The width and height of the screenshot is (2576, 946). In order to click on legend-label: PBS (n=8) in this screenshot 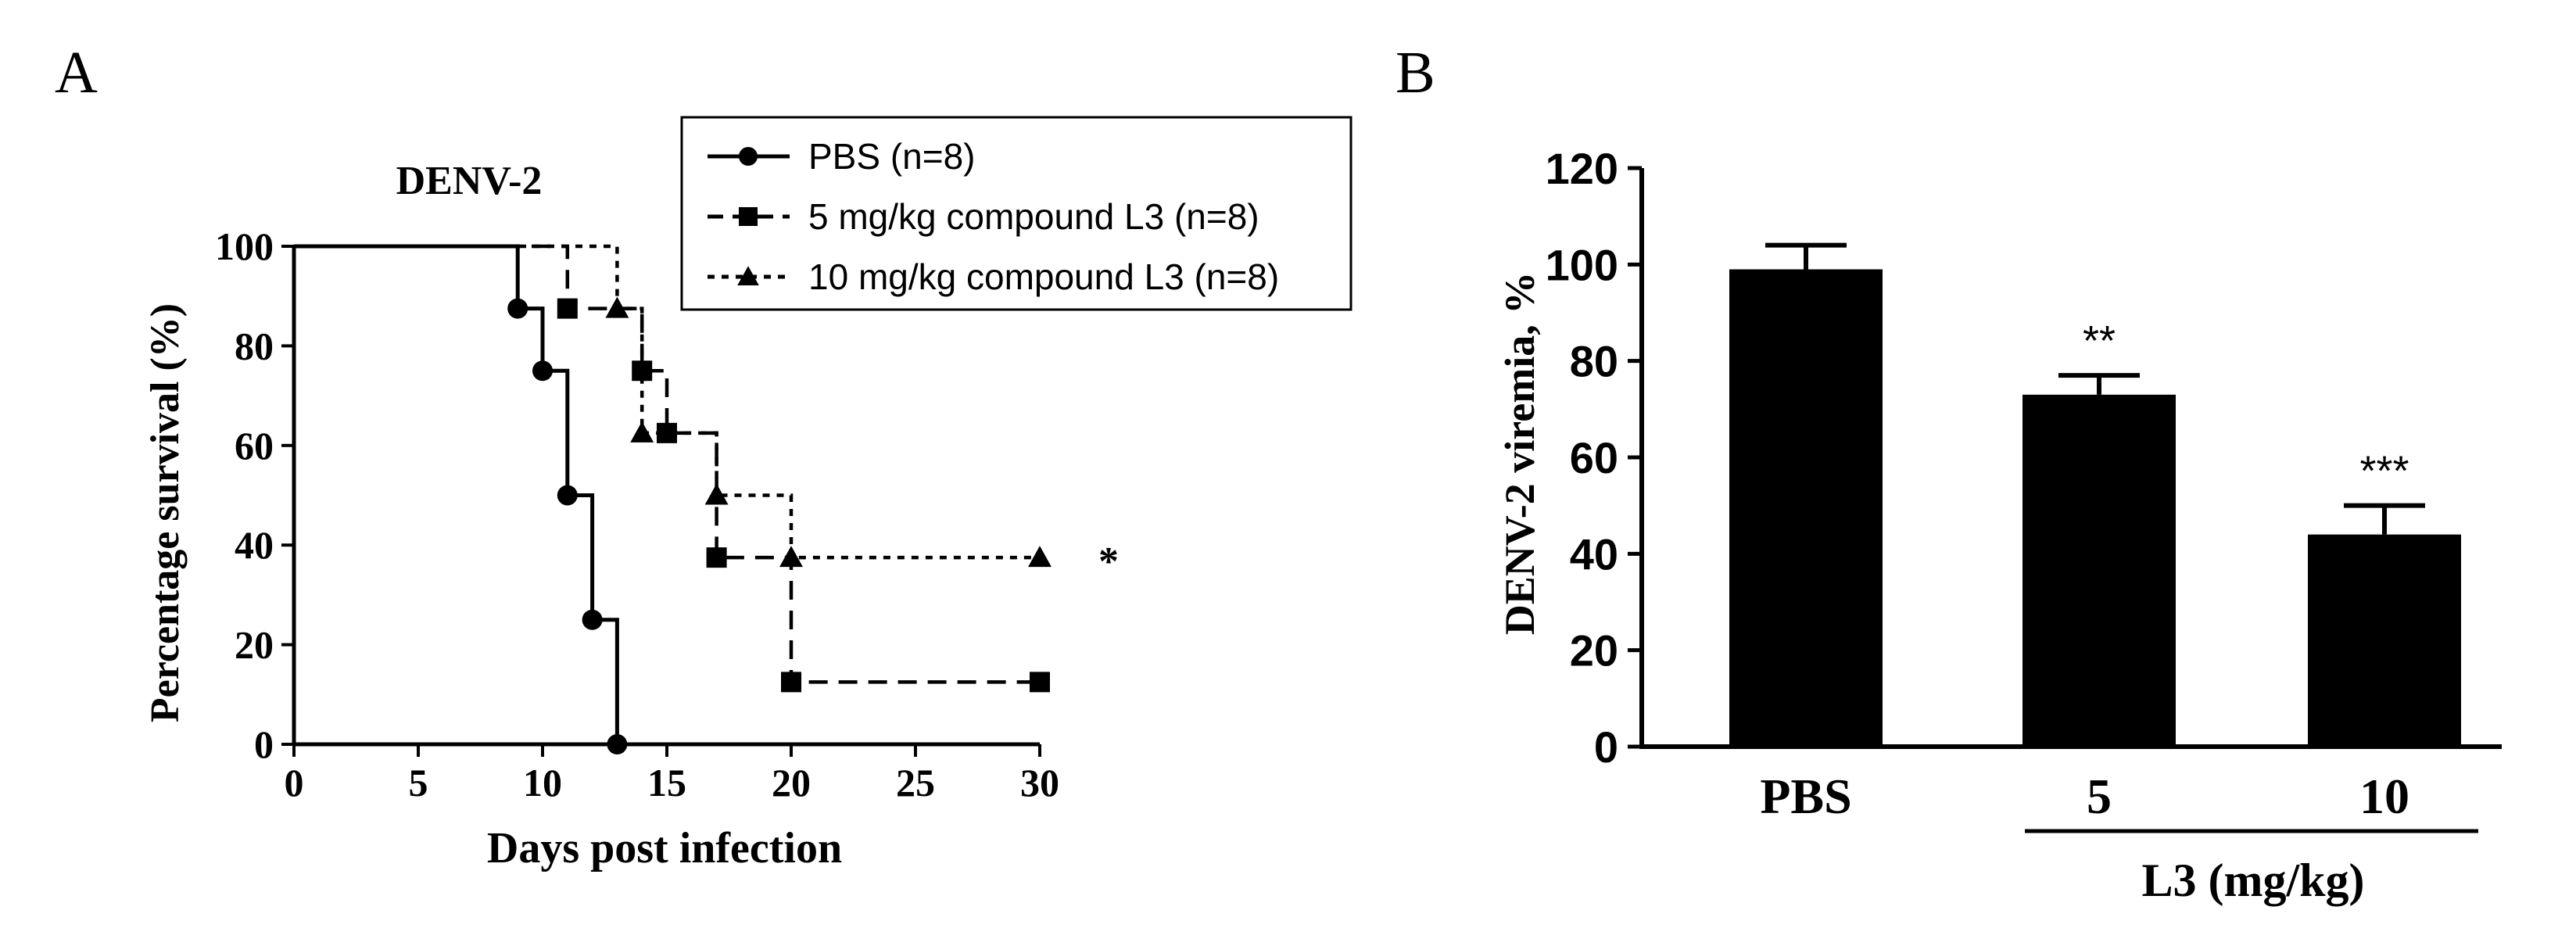, I will do `click(892, 157)`.